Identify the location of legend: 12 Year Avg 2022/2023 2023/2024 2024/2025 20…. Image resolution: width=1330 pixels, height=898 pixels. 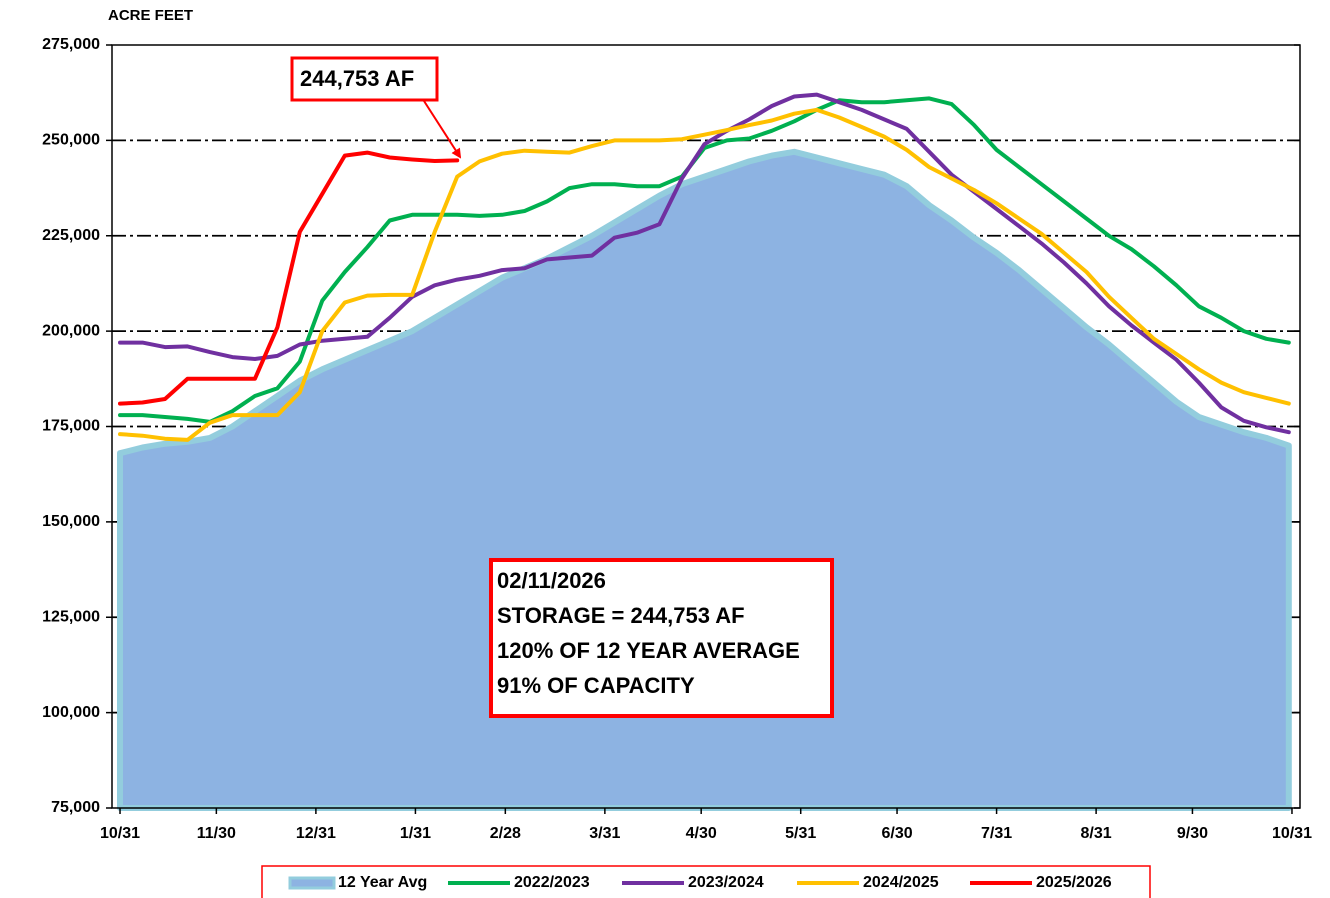
(700, 882).